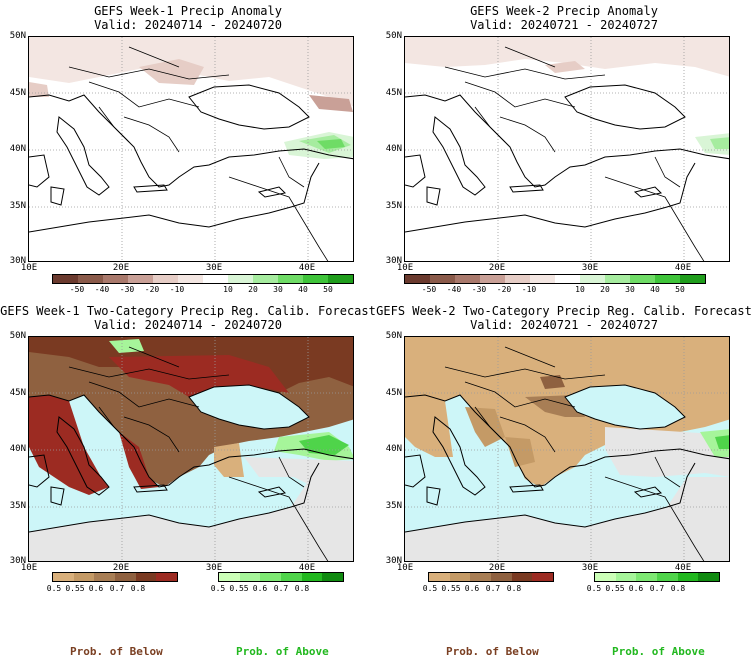 The width and height of the screenshot is (752, 662). What do you see at coordinates (188, 11) in the screenshot?
I see `panel-title: GEFS Week-1 Precip Anomaly` at bounding box center [188, 11].